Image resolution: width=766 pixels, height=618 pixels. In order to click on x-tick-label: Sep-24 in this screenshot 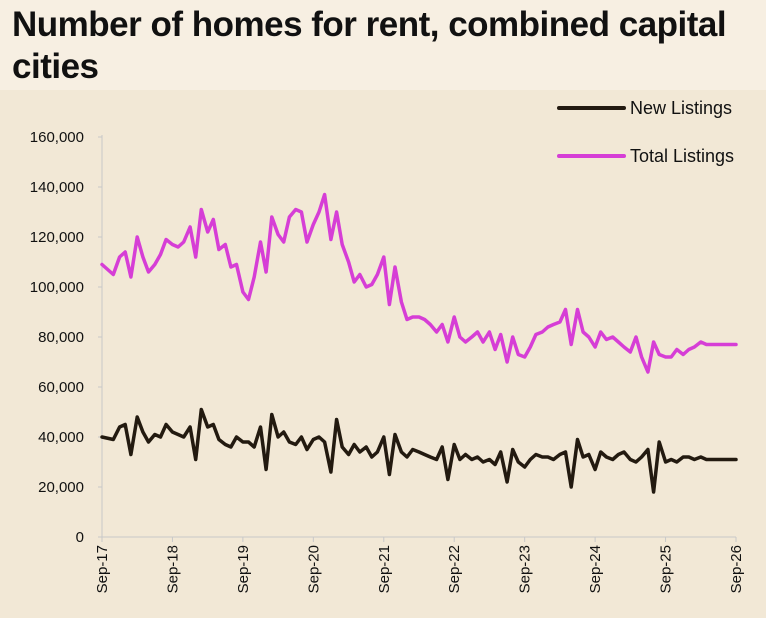, I will do `click(595, 569)`.